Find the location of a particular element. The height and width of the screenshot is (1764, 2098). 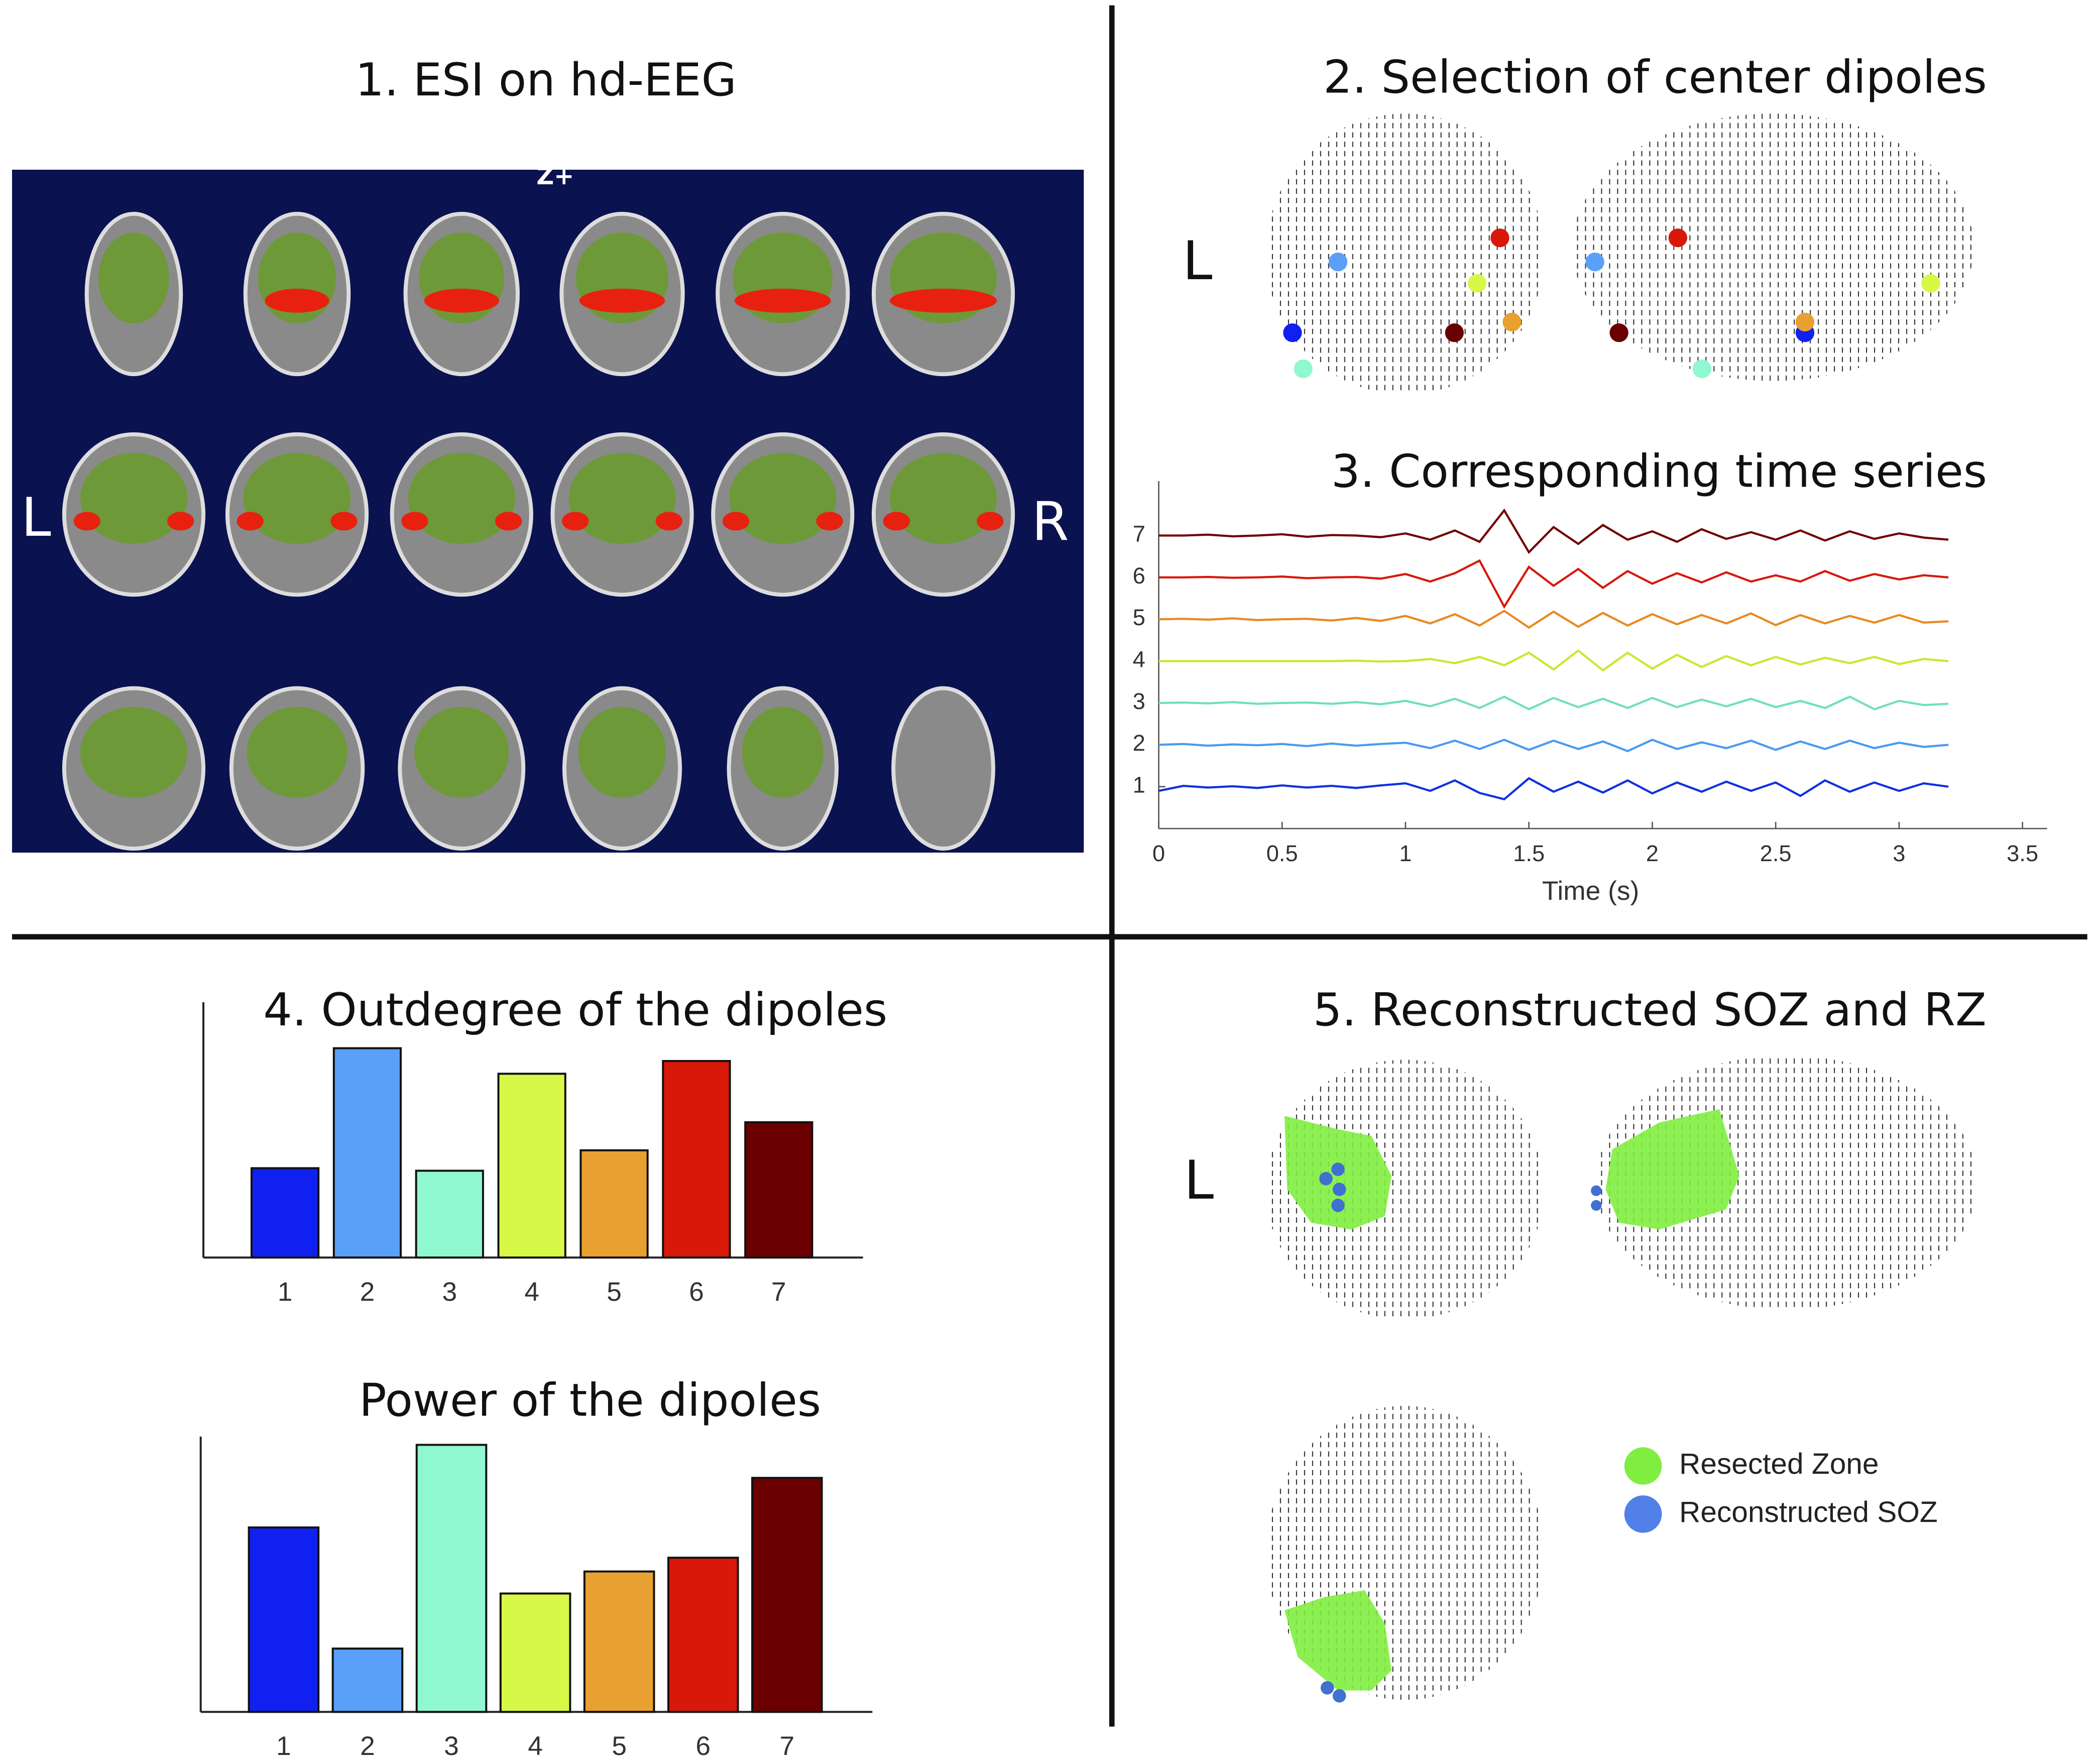

chart-title: 4. Outdegree of the dipoles is located at coordinates (575, 1010).